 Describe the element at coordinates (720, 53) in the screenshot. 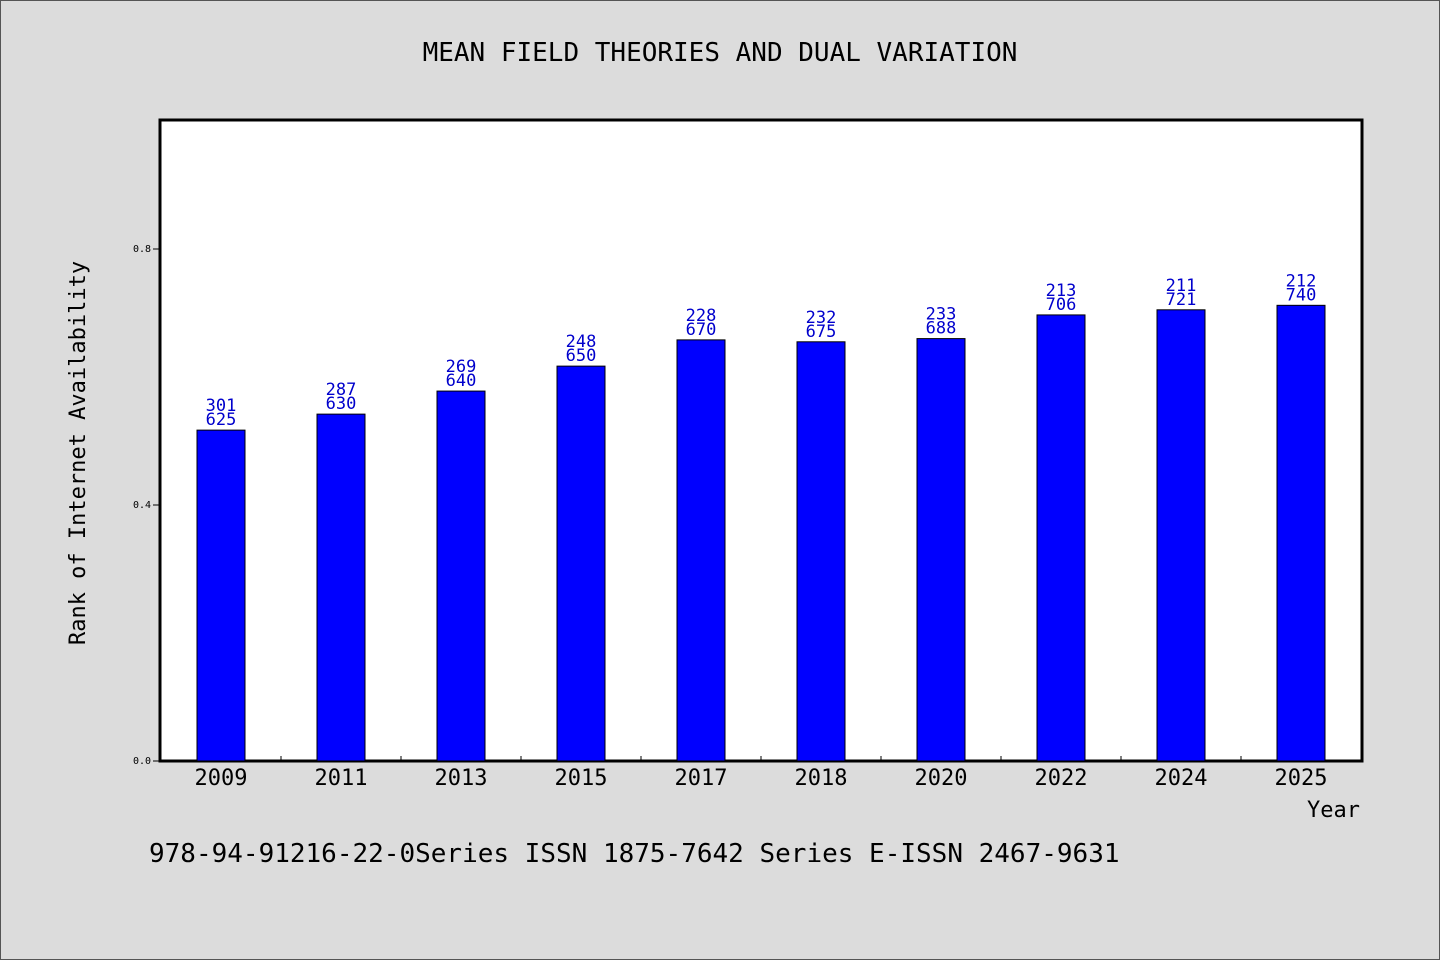

I see `chart-title: MEAN FIELD THEORIES AND DUAL VARIATION` at that location.